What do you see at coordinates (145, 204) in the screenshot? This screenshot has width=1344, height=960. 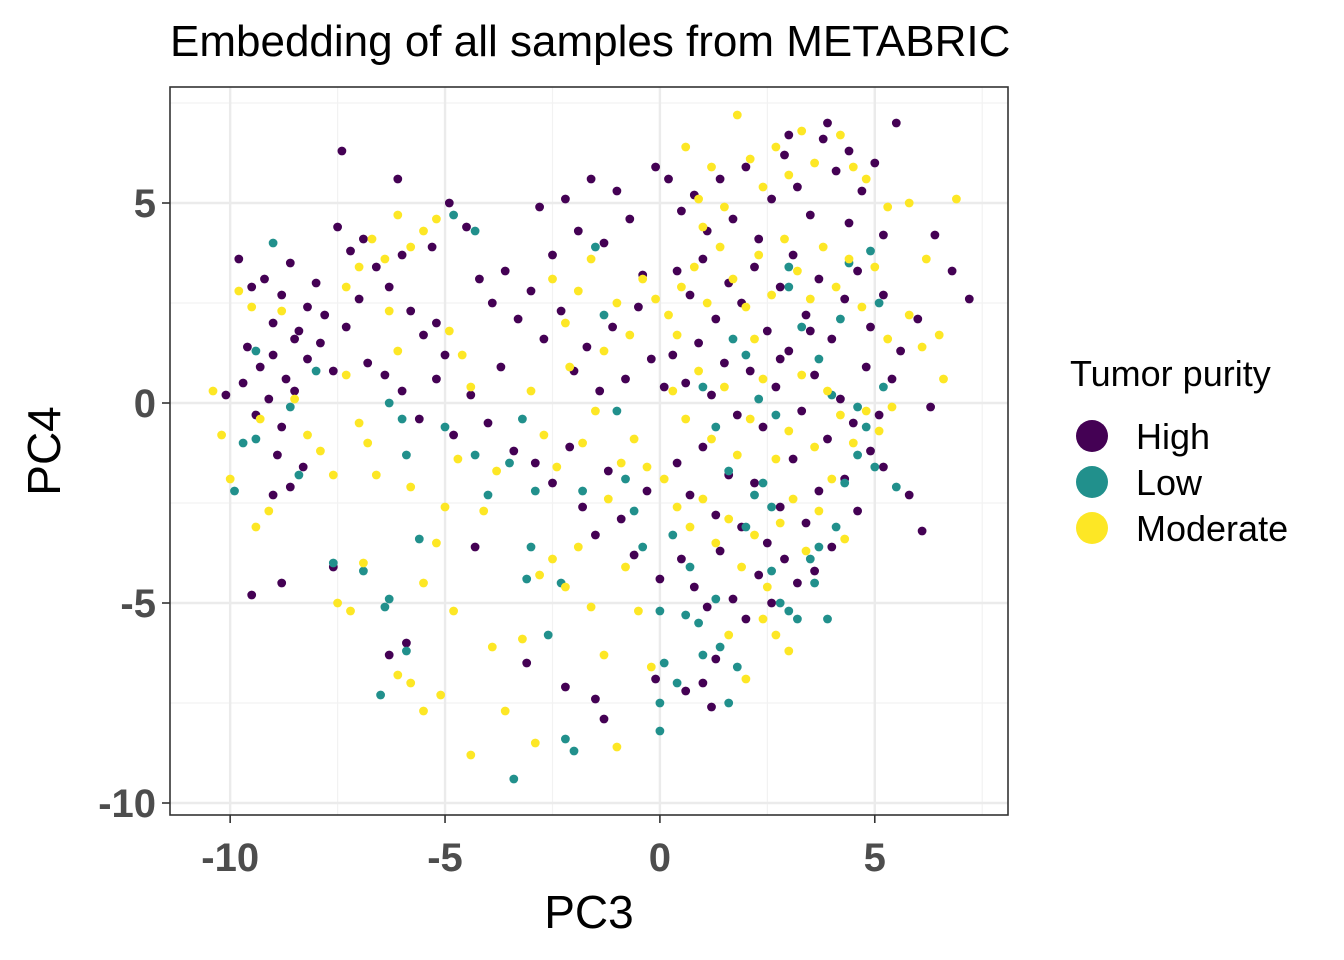 I see `y-tick-label: 5` at bounding box center [145, 204].